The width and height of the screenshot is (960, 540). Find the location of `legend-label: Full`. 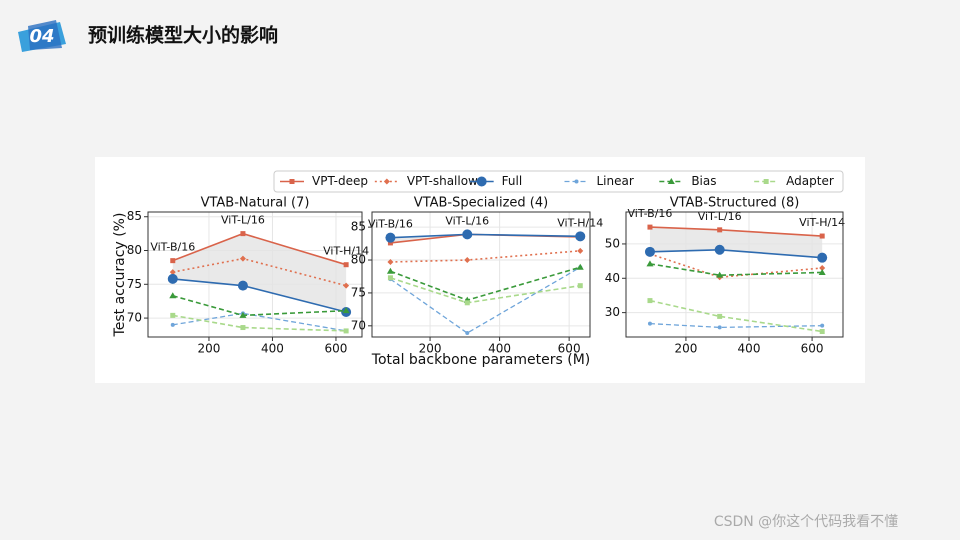

legend-label: Full is located at coordinates (512, 181).